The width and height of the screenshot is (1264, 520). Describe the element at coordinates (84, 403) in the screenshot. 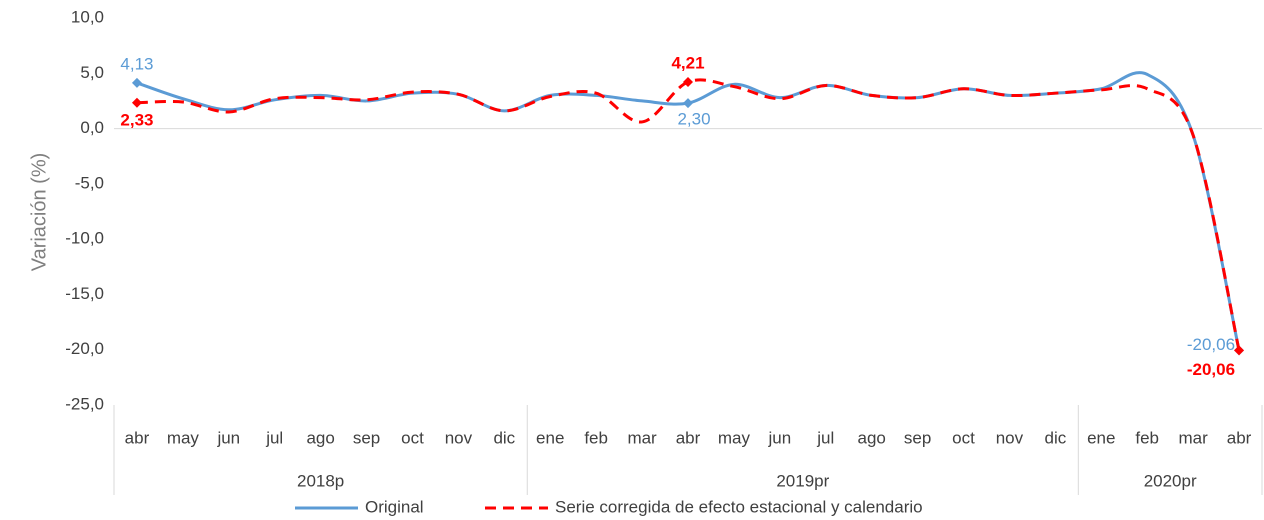

I see `y-tick-label: -25,0` at that location.